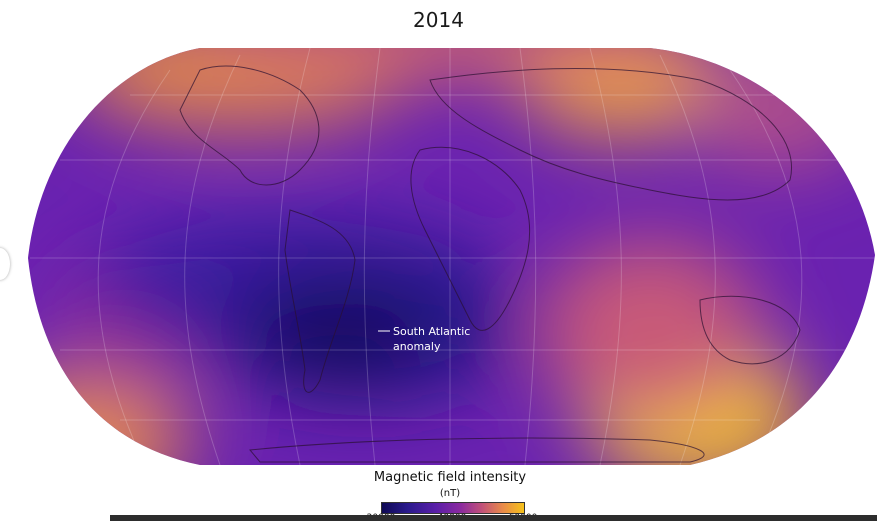  Describe the element at coordinates (493, 518) in the screenshot. I see `bottom-bar` at that location.